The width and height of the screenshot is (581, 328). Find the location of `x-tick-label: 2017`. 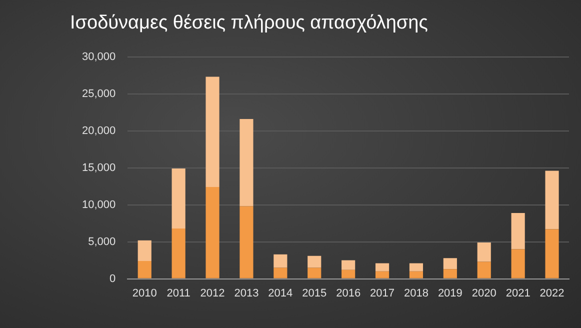

x-tick-label: 2017 is located at coordinates (382, 293).